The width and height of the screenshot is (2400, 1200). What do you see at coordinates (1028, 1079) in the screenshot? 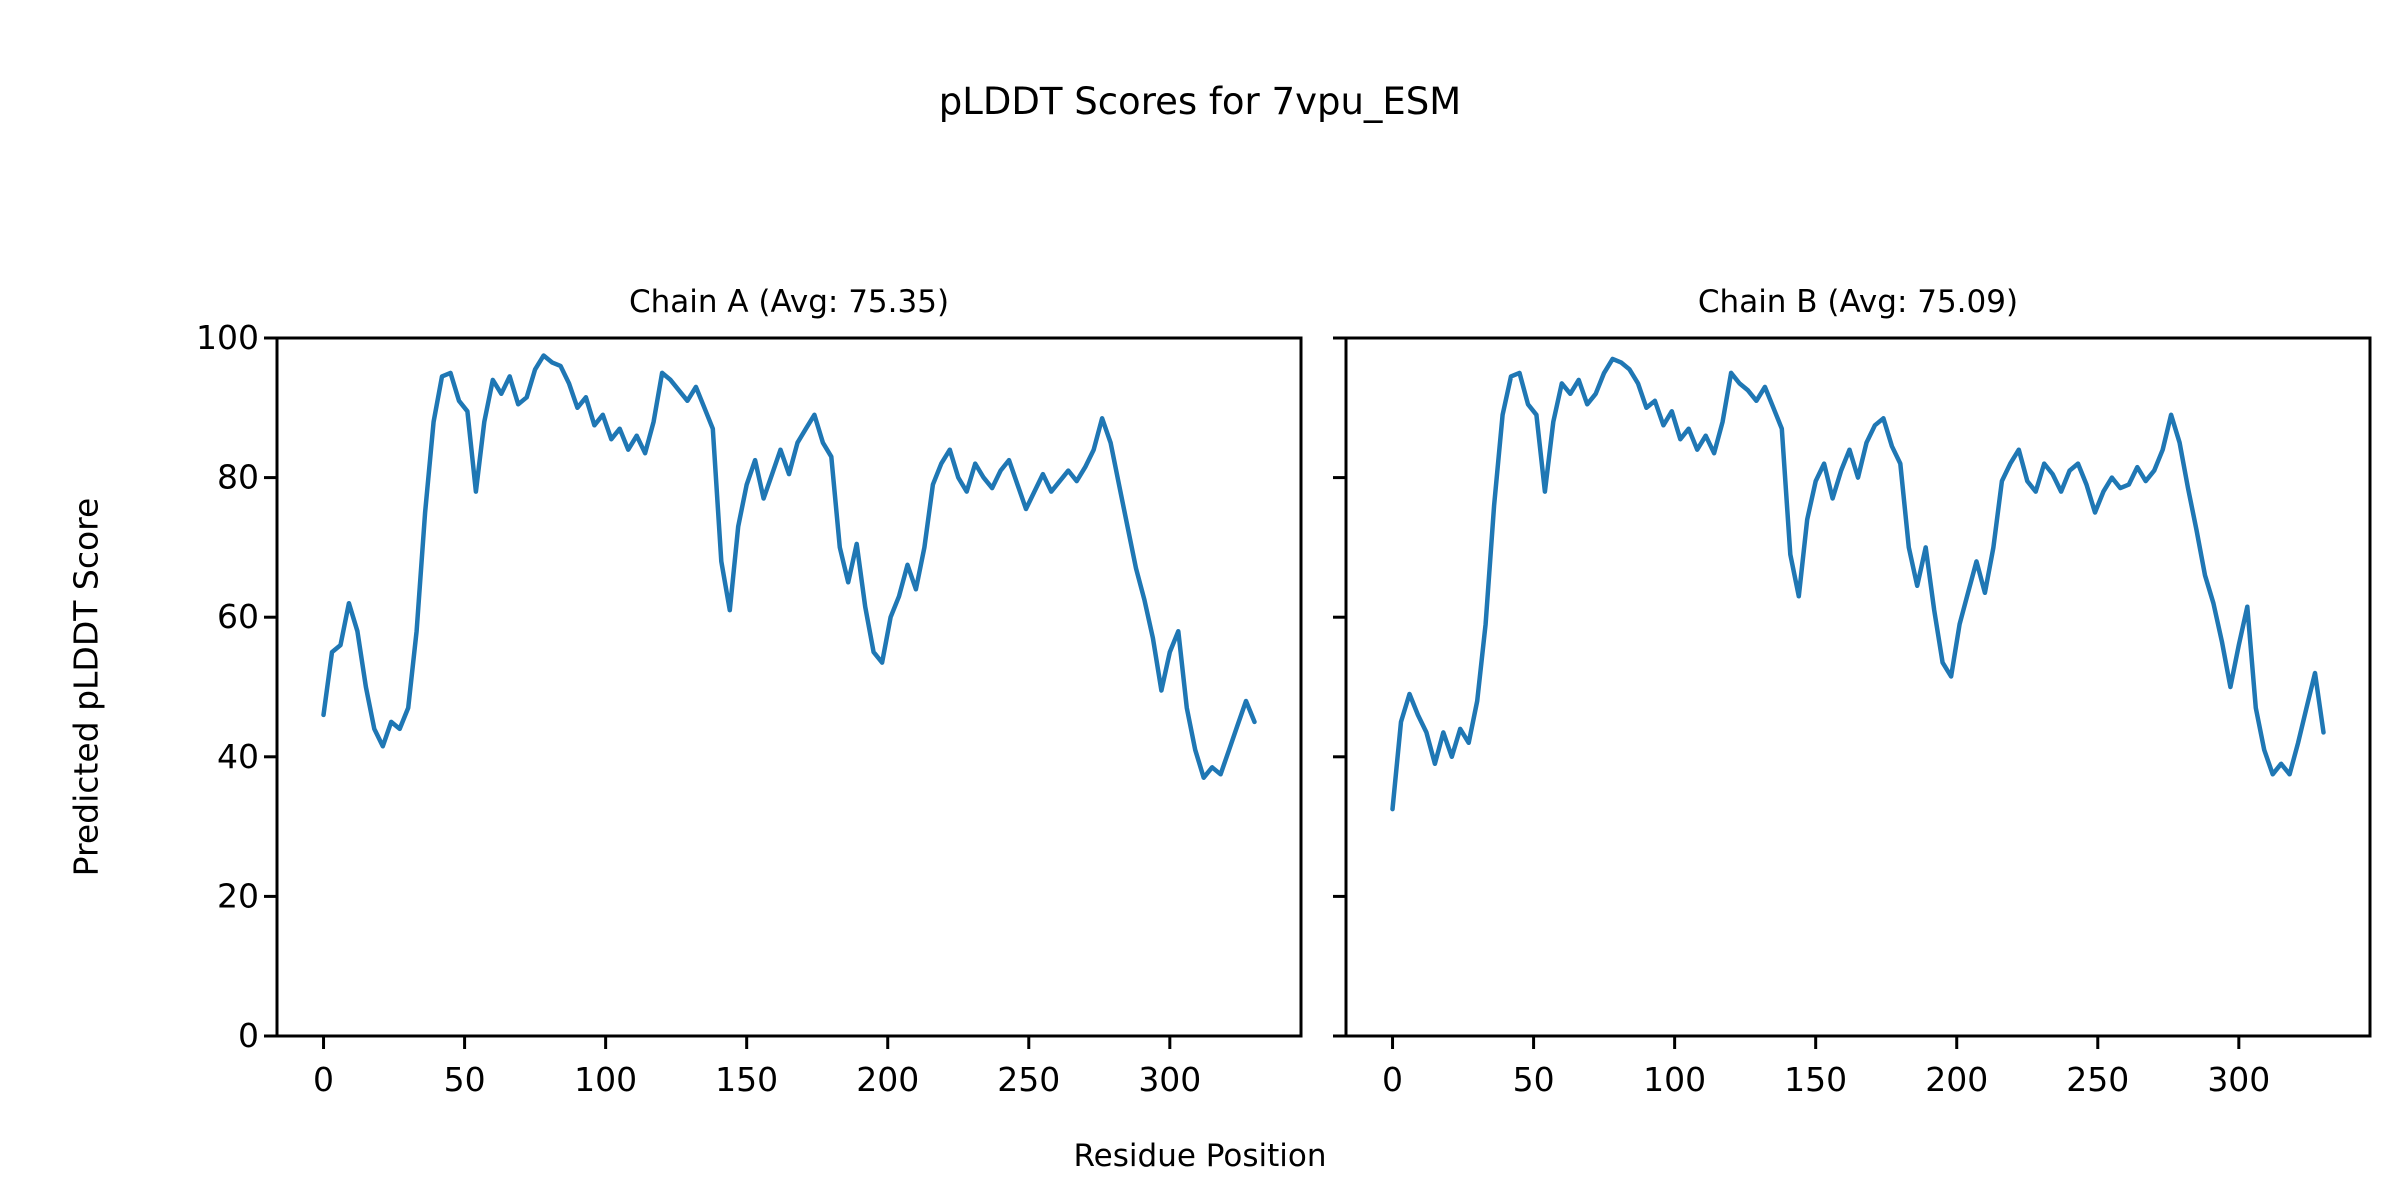
I see `chain-a-x-tick-label: 250` at bounding box center [1028, 1079].